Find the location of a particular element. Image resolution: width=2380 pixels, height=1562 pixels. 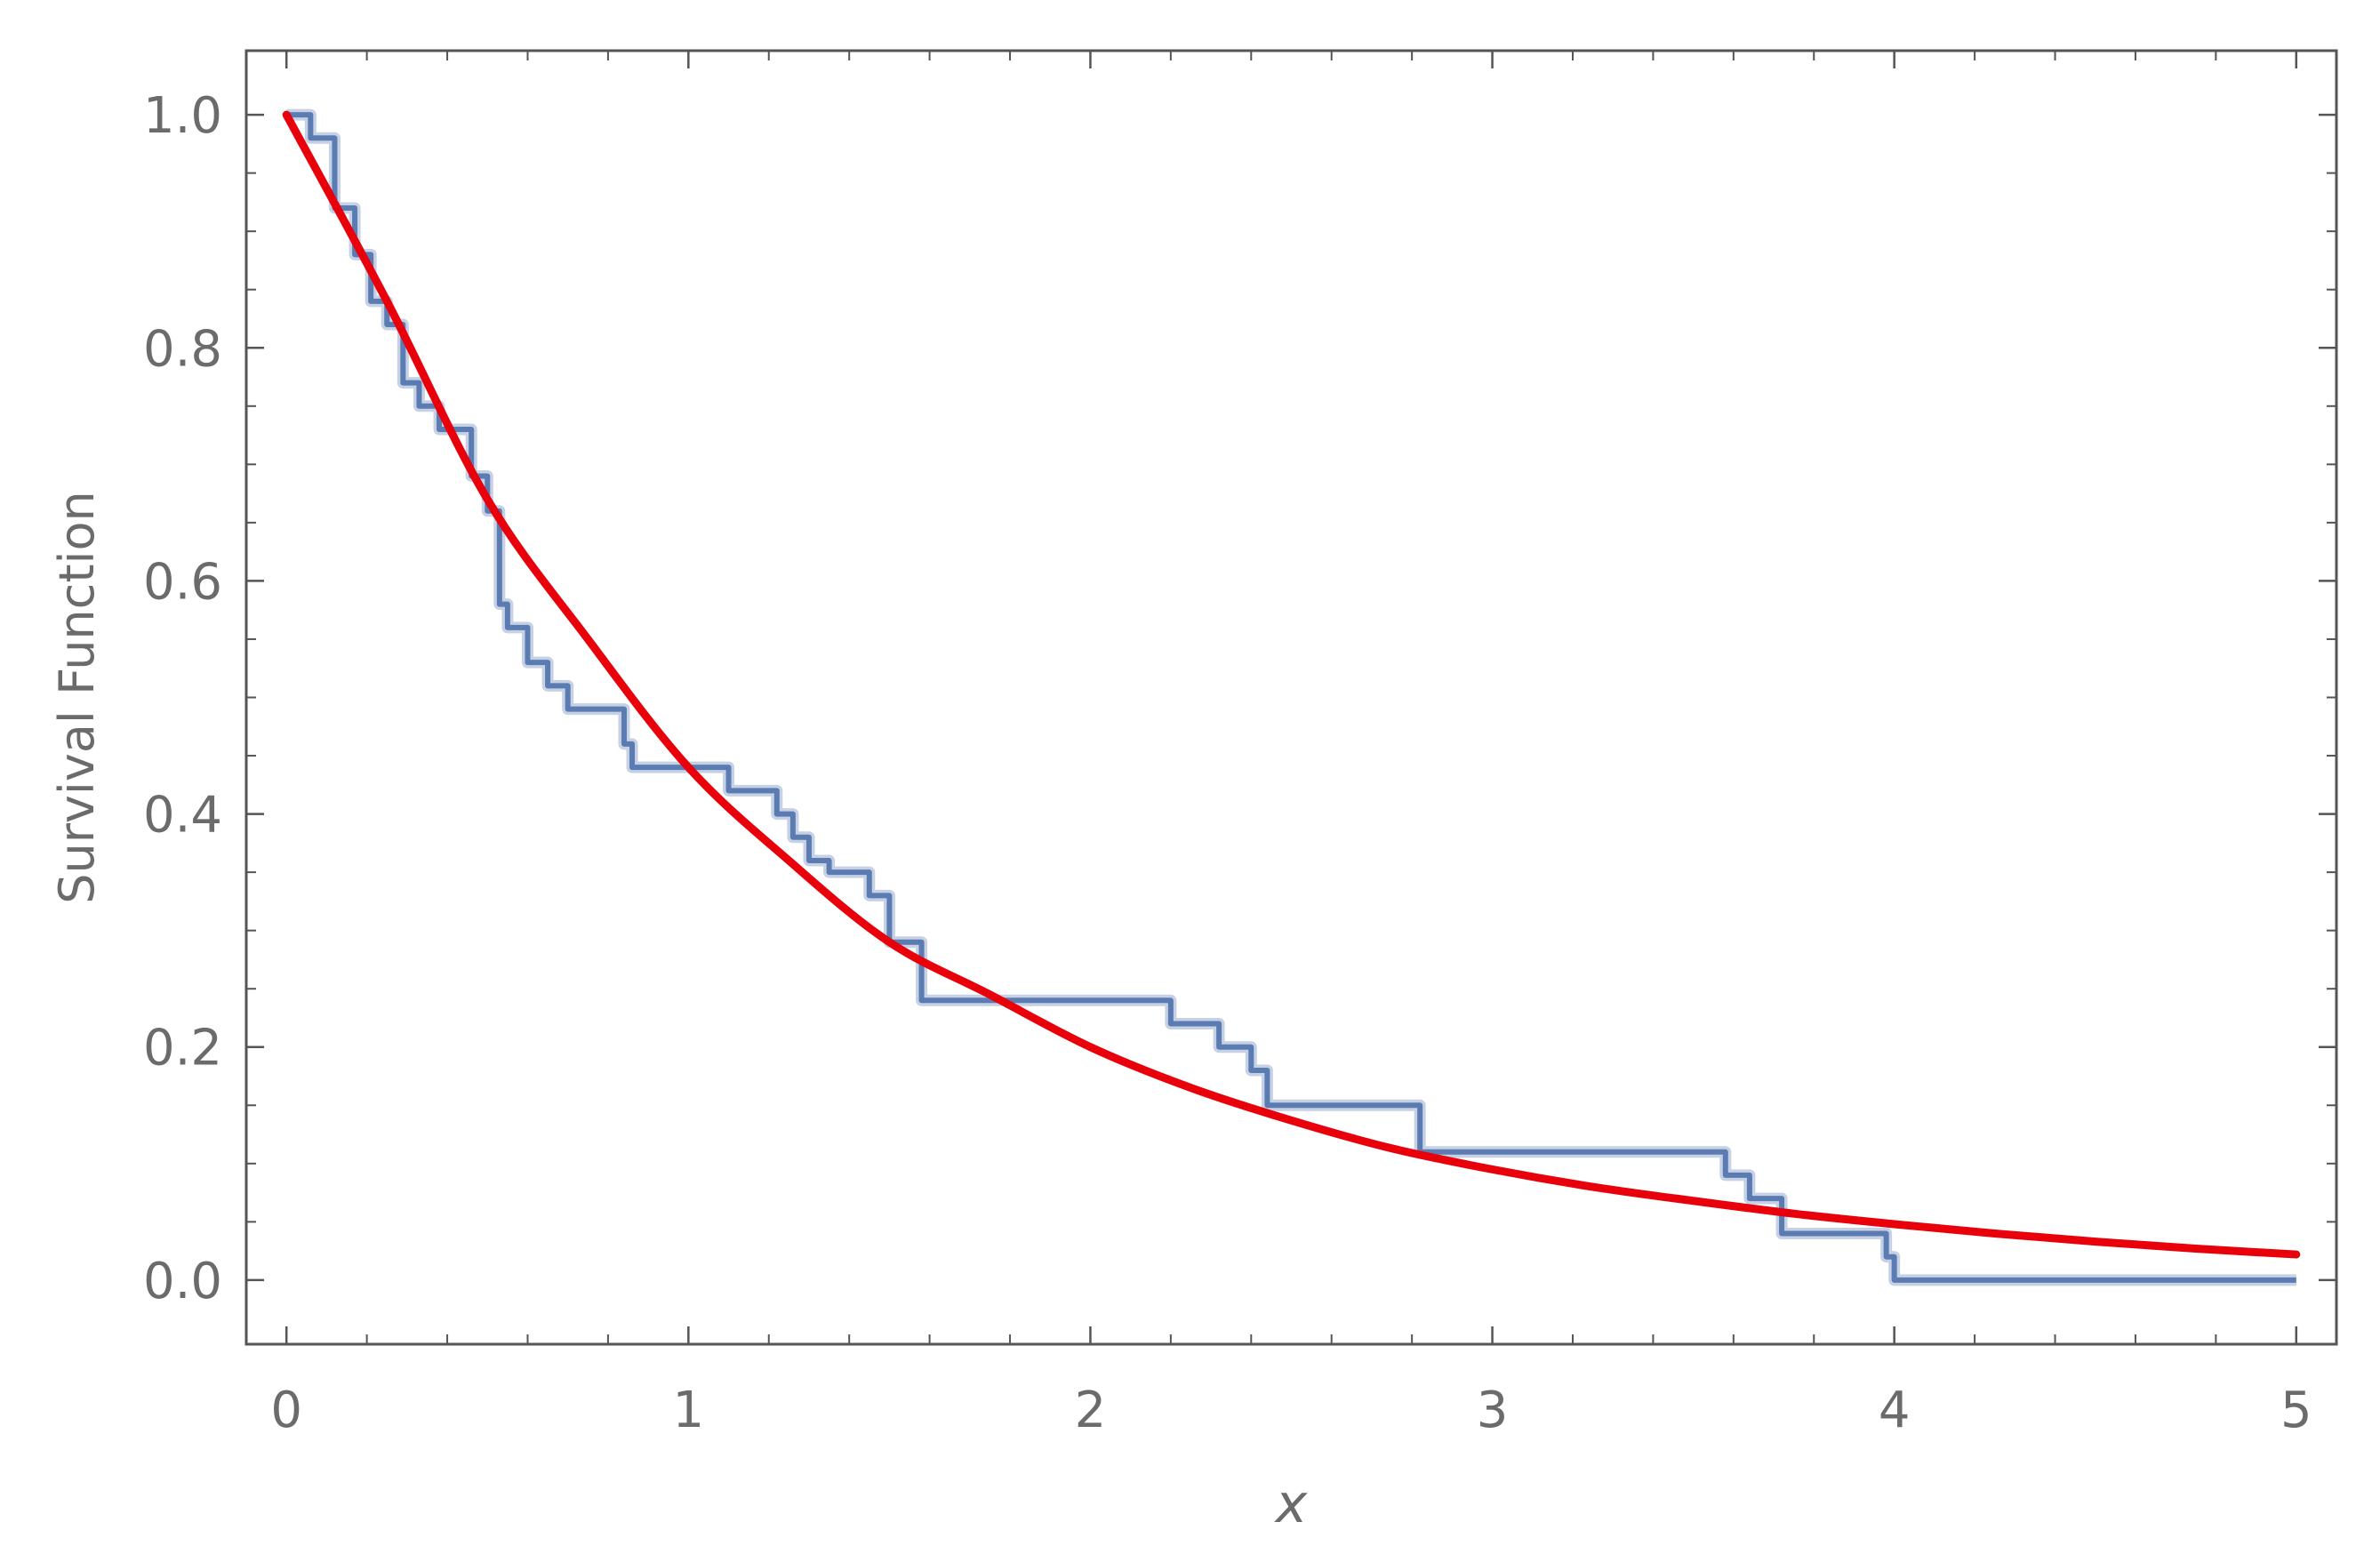

x-tick-label: 0 is located at coordinates (286, 1410).